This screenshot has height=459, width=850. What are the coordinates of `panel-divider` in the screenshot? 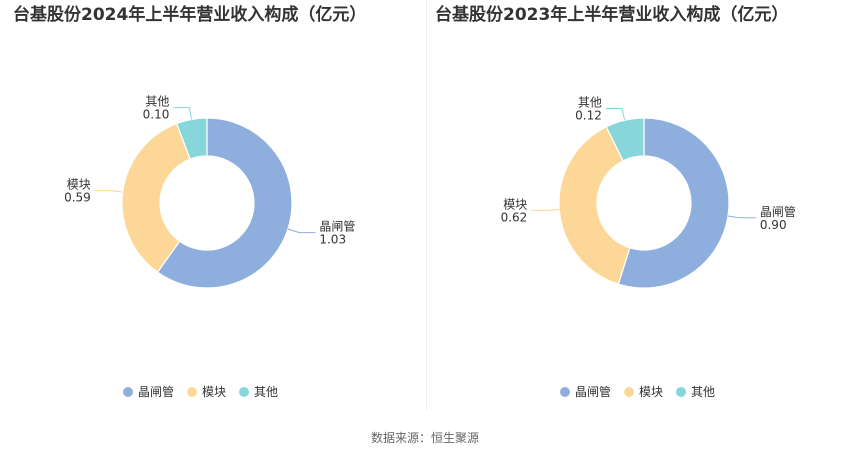 It's located at (426, 205).